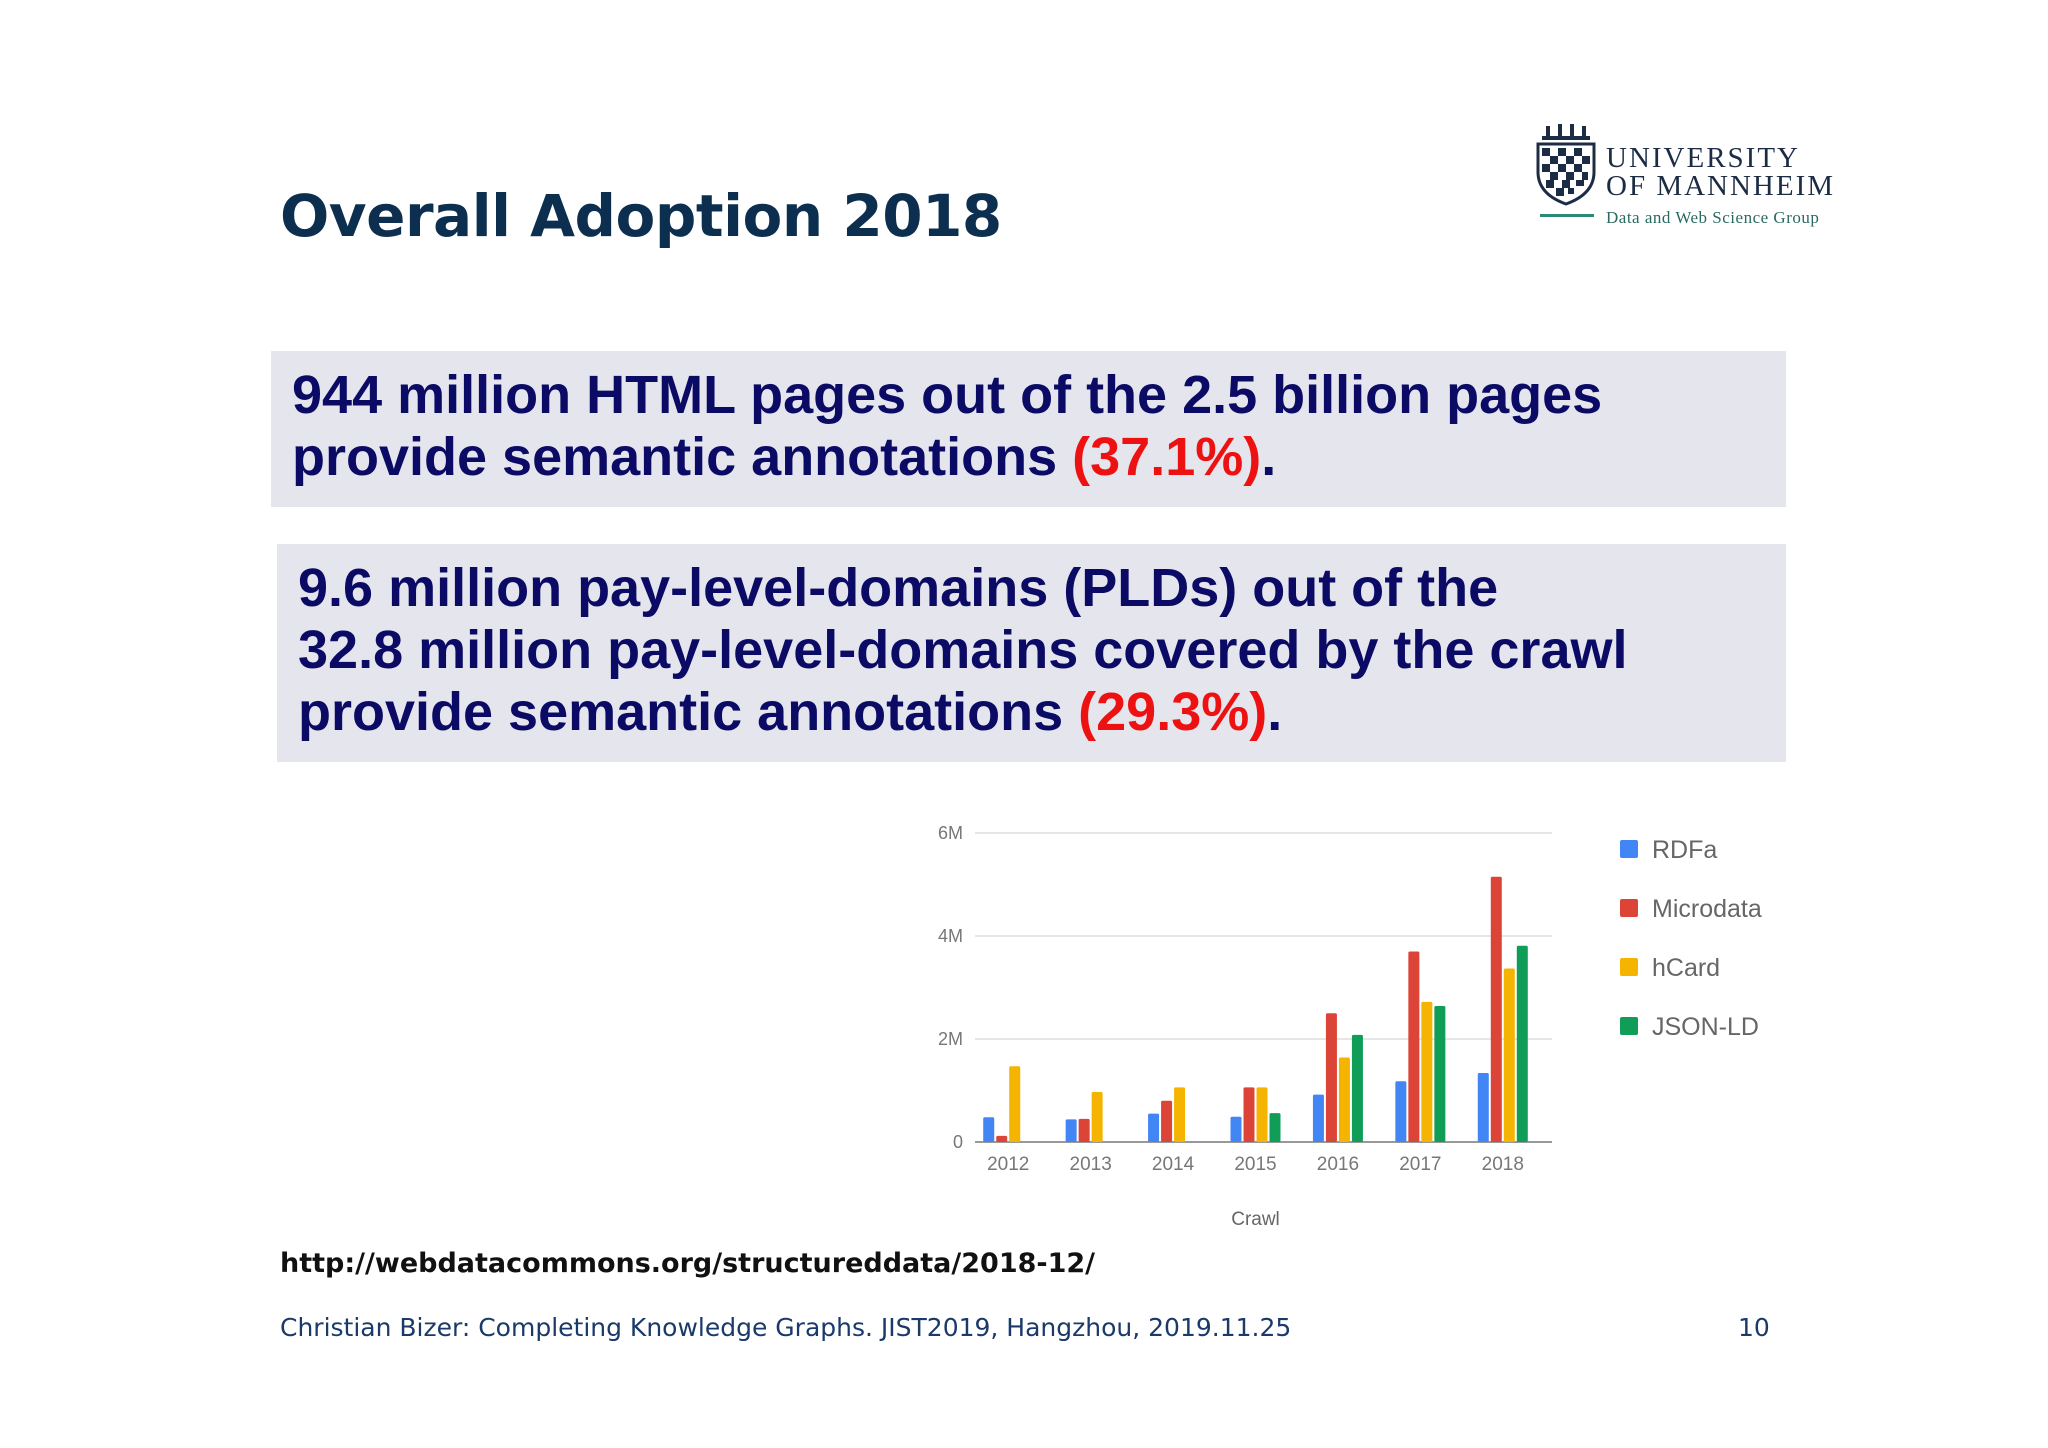  Describe the element at coordinates (1154, 1127) in the screenshot. I see `bar-rdfa-2014` at that location.